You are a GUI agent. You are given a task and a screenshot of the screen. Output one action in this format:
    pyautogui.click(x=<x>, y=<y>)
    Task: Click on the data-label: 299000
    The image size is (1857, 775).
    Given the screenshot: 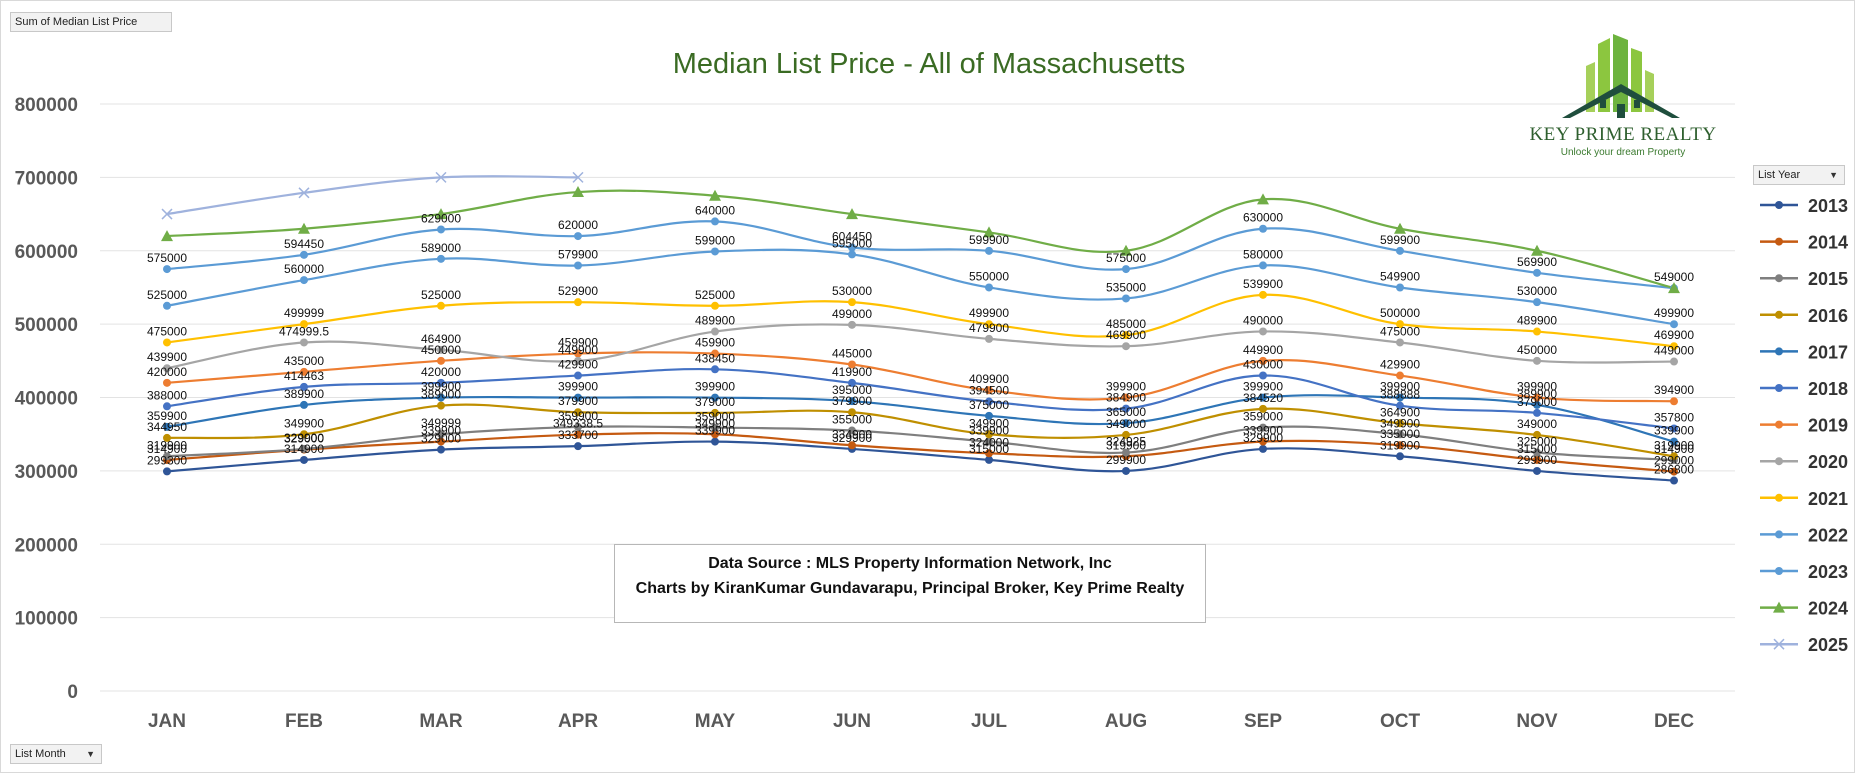 What is the action you would take?
    pyautogui.click(x=1674, y=461)
    